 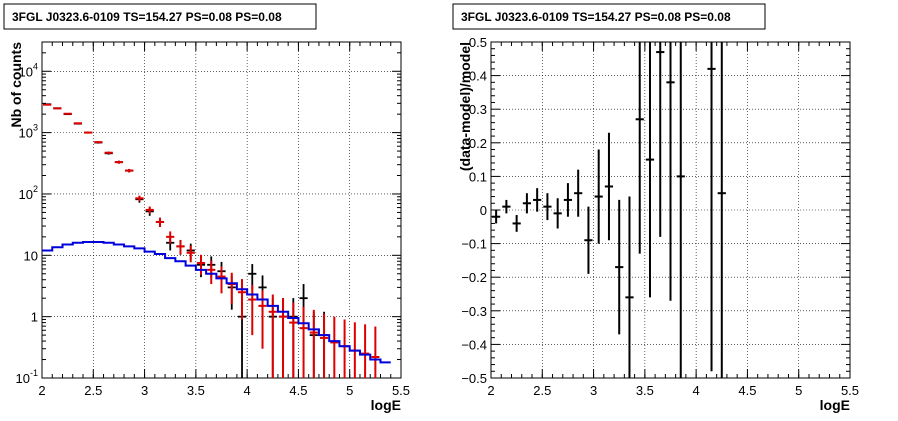 I want to click on y-tick-label: 10, so click(x=31, y=255).